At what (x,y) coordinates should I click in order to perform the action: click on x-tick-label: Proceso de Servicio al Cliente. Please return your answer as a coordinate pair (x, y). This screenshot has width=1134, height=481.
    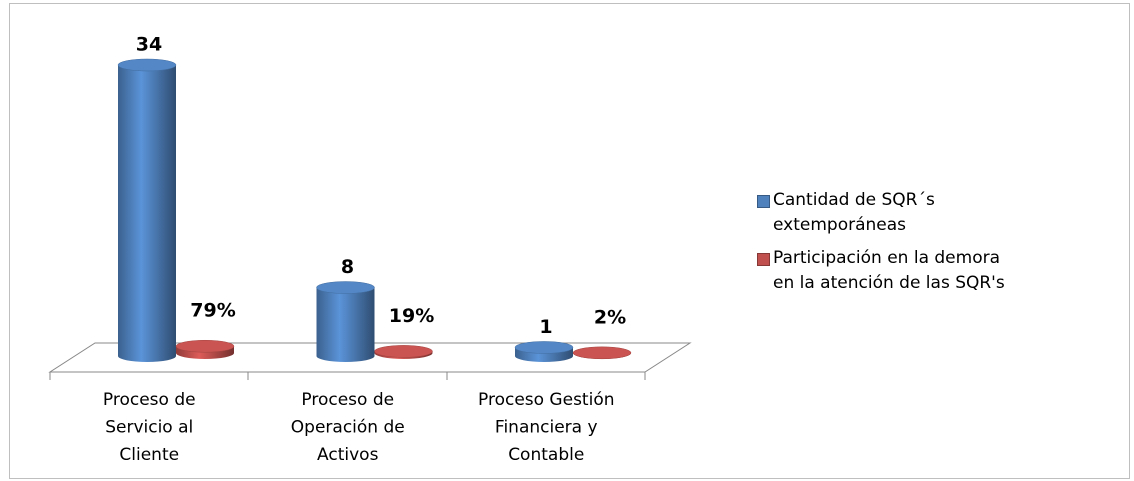
    Looking at the image, I should click on (149, 427).